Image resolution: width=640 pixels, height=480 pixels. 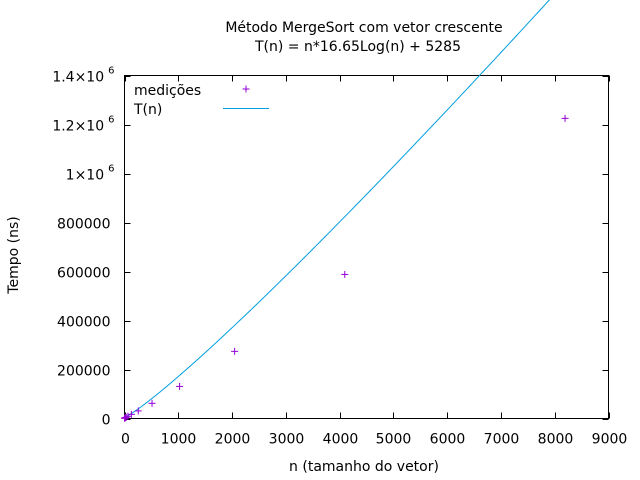 I want to click on x-axis-label: n (tamanho do vetor), so click(x=364, y=467).